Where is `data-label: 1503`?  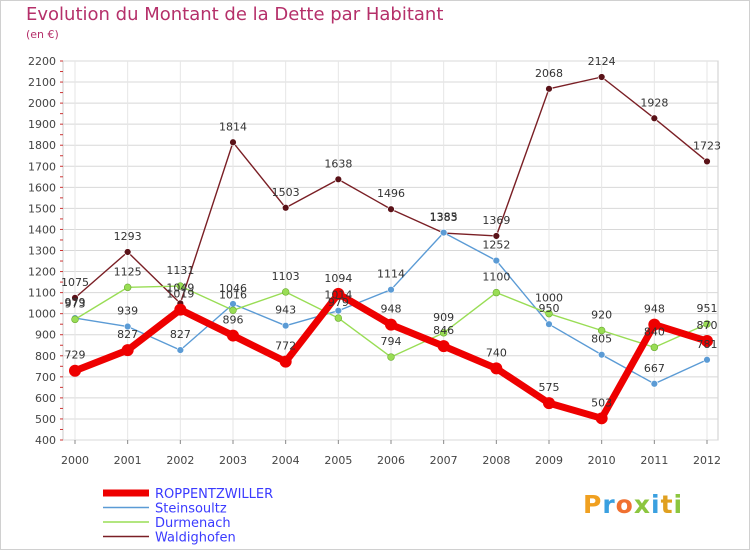 data-label: 1503 is located at coordinates (286, 192).